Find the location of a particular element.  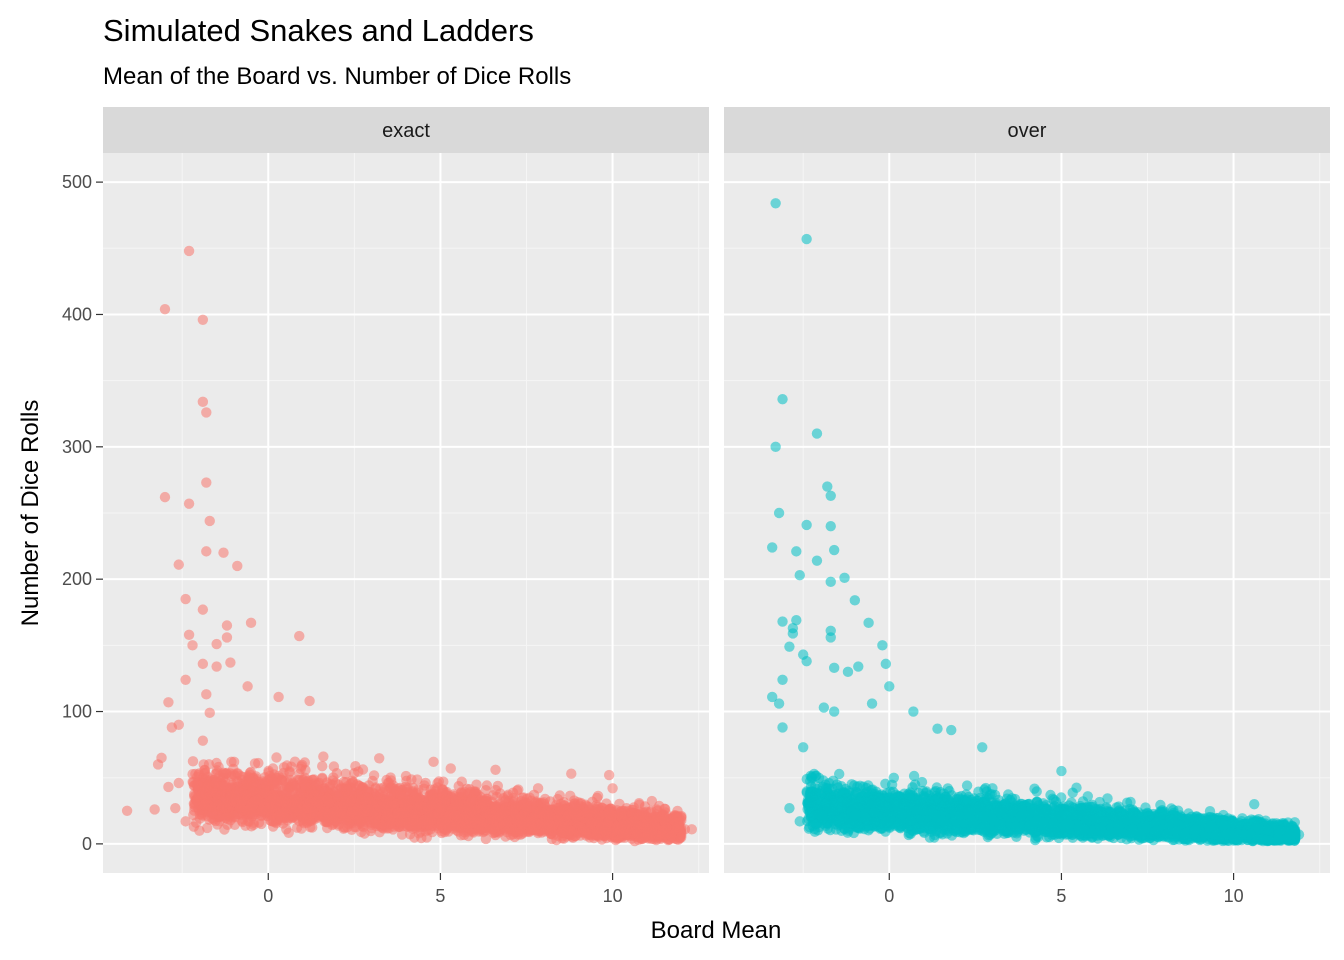

y-tick-label: 400 is located at coordinates (77, 314).